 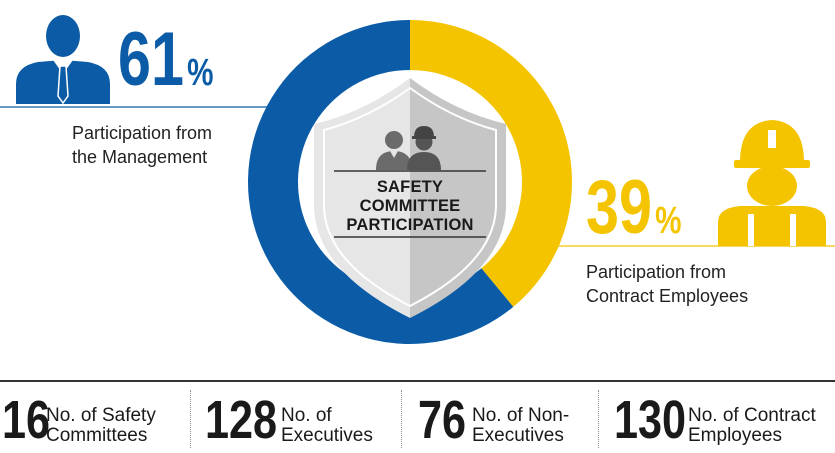 What do you see at coordinates (151, 59) in the screenshot?
I see `management-percentage-value: 61` at bounding box center [151, 59].